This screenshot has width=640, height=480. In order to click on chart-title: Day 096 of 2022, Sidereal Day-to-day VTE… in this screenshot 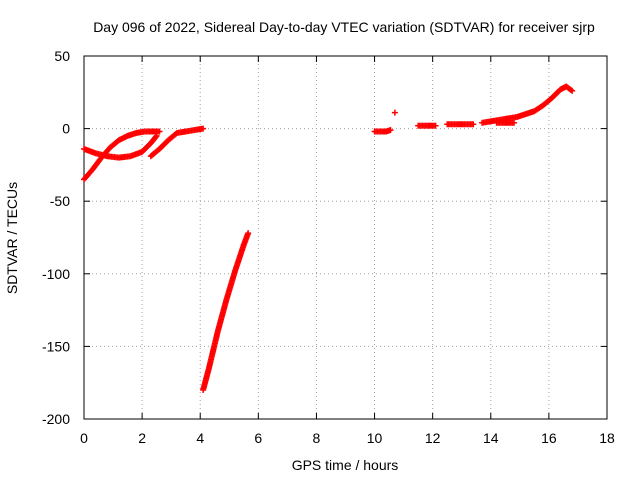, I will do `click(344, 27)`.